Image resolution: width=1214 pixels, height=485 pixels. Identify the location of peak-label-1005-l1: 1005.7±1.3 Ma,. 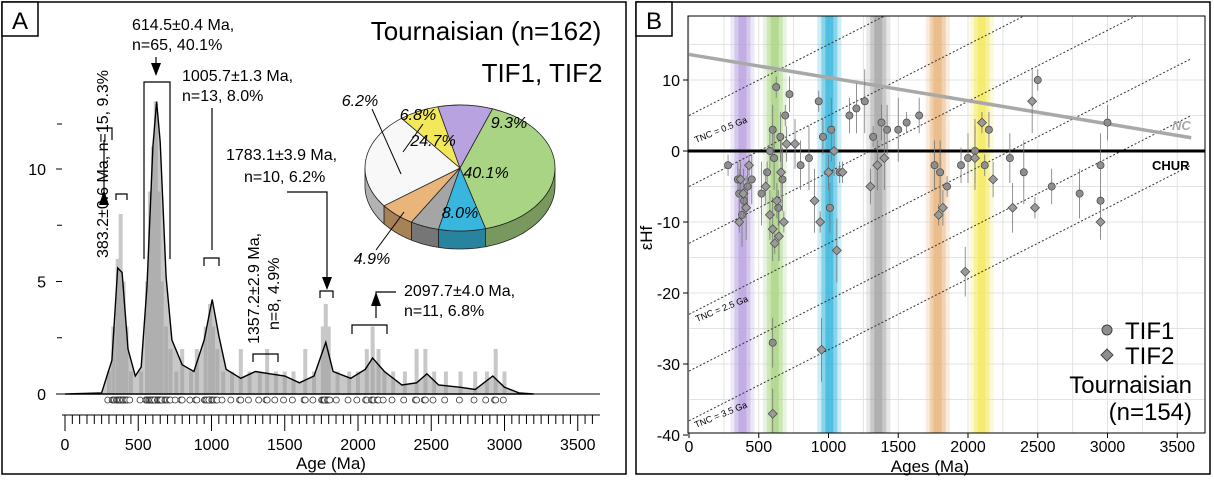
(237, 76).